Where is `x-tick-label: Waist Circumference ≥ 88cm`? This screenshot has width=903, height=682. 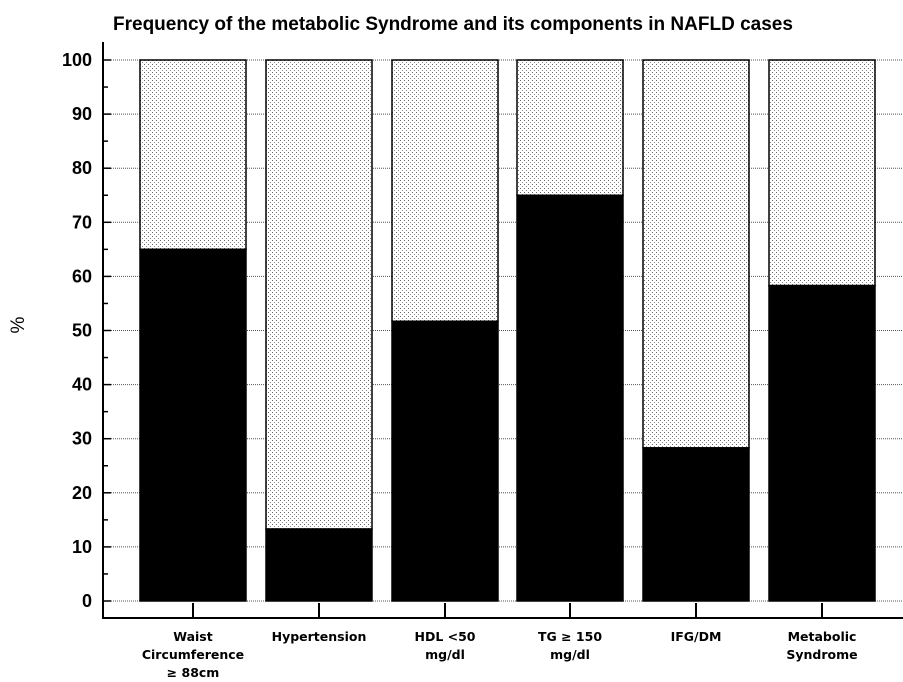
x-tick-label: Waist Circumference ≥ 88cm is located at coordinates (193, 654).